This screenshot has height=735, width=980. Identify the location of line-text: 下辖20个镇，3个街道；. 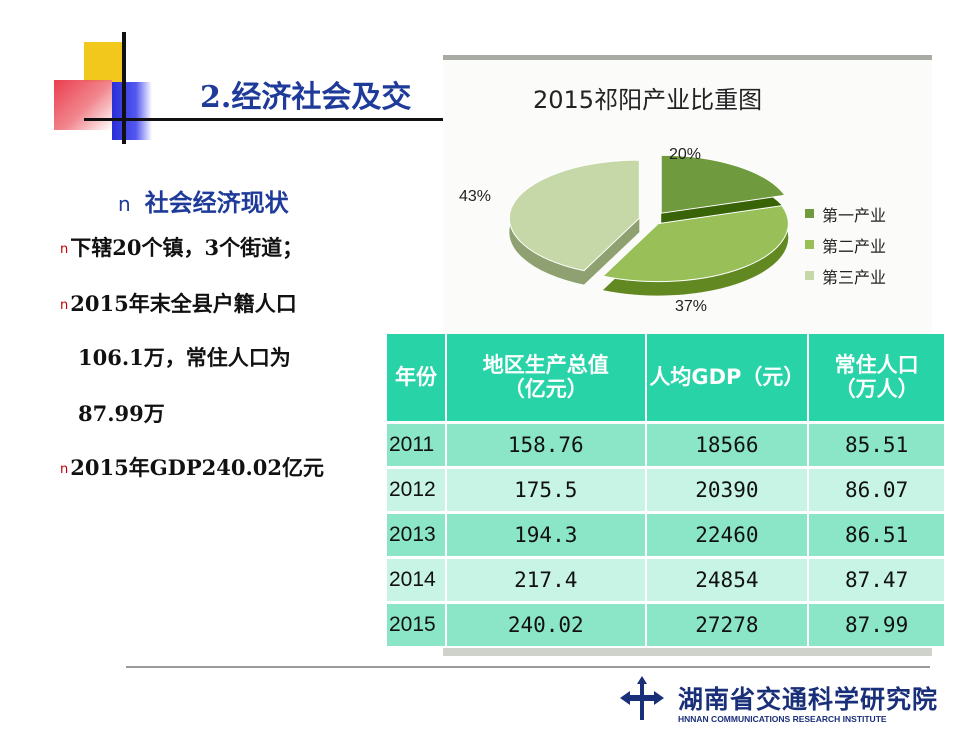
(187, 247).